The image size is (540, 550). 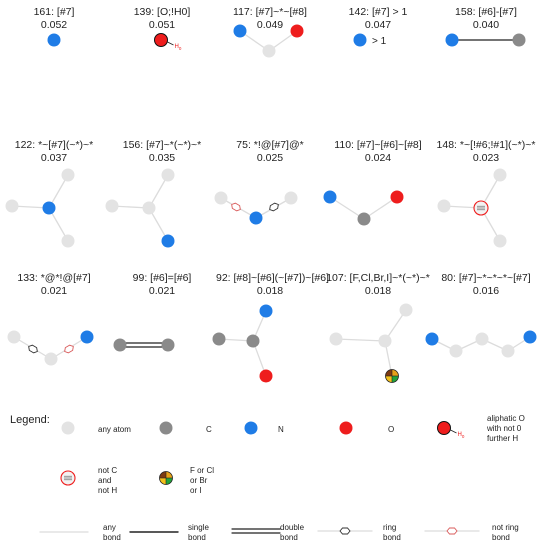 I want to click on count-label: > 1, so click(x=379, y=41).